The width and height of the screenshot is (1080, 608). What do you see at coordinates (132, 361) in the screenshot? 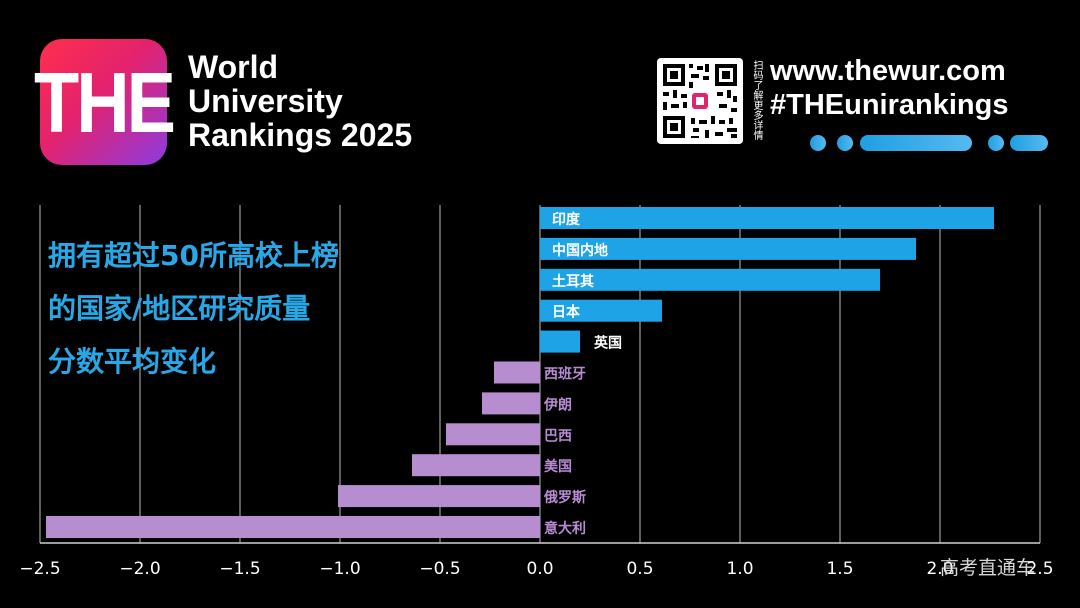
I see `chart-title-line-3: 分数平均变化` at bounding box center [132, 361].